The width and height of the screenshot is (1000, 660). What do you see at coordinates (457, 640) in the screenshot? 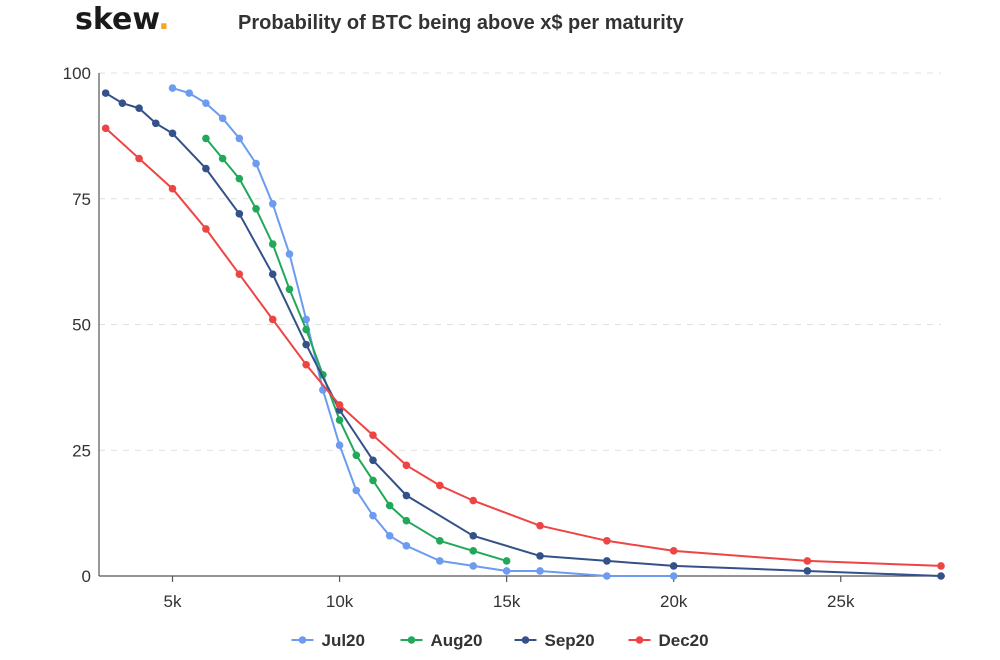
I see `legend-label-aug20: Aug20` at bounding box center [457, 640].